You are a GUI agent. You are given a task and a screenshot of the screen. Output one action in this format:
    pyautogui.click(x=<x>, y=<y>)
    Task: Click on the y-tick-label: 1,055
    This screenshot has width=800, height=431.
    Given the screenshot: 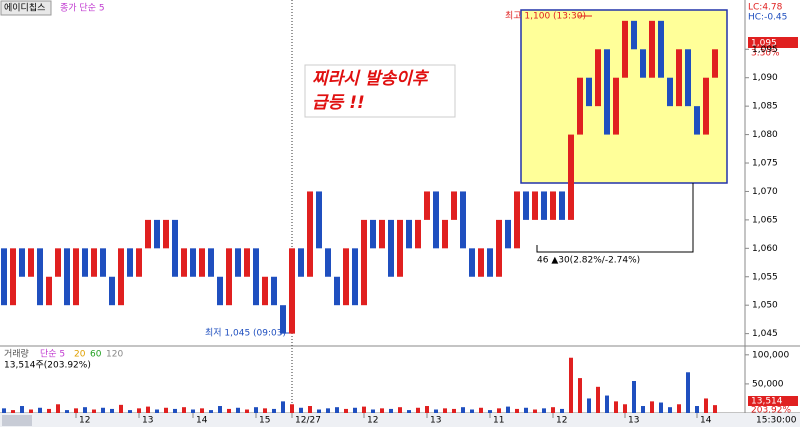 What is the action you would take?
    pyautogui.click(x=765, y=277)
    